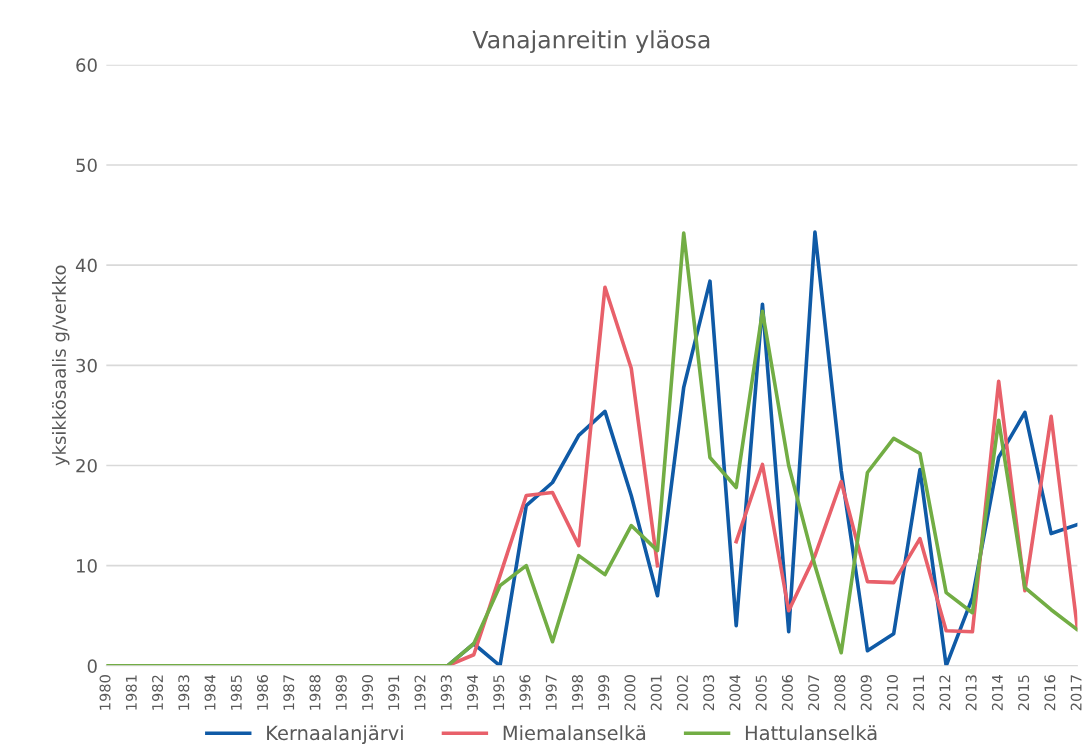 The width and height of the screenshot is (1085, 754). What do you see at coordinates (131, 692) in the screenshot?
I see `x-tick-label: 1981` at bounding box center [131, 692].